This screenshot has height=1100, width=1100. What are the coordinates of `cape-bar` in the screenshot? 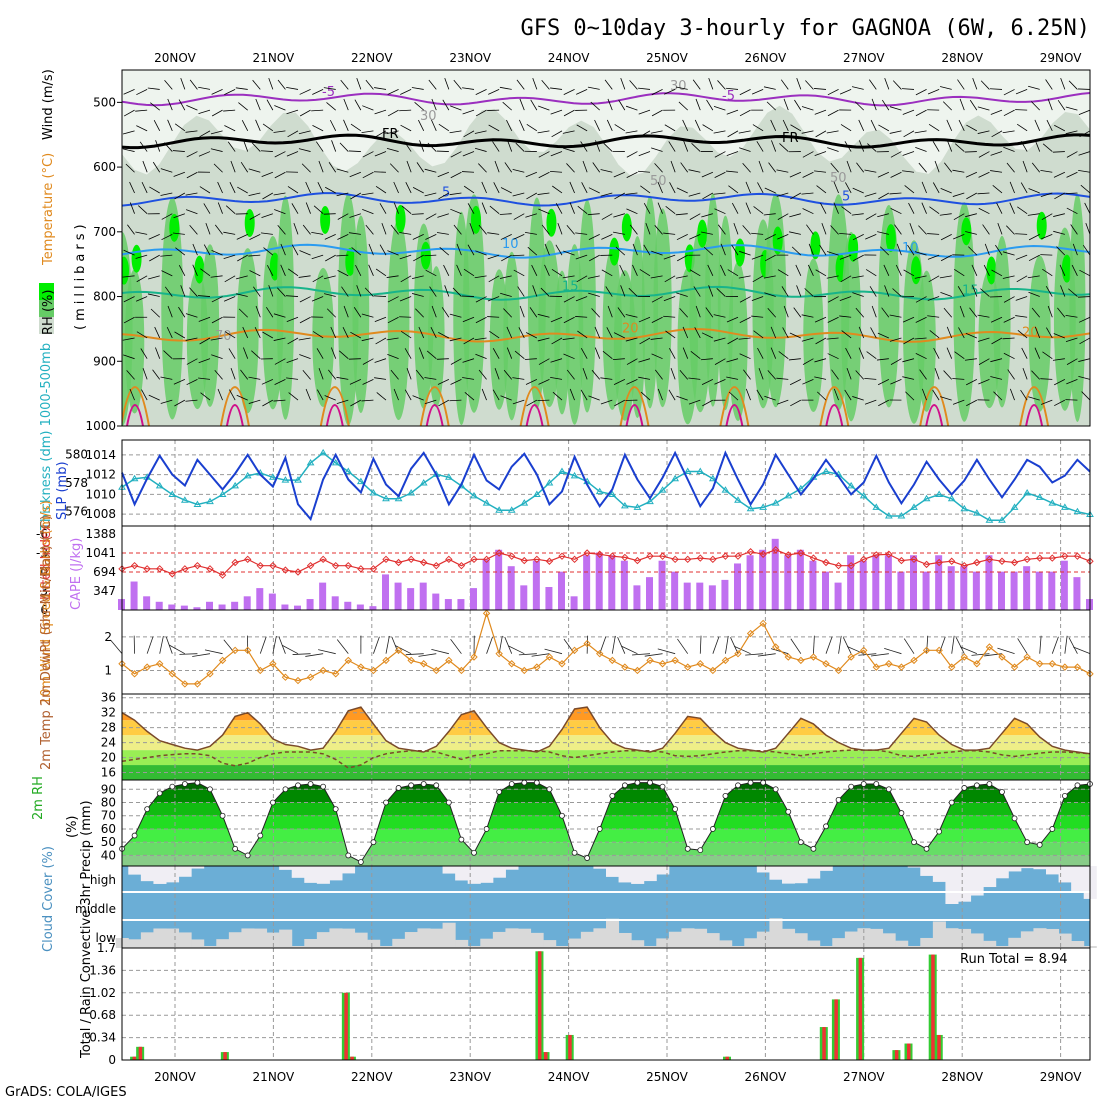 It's located at (951, 588).